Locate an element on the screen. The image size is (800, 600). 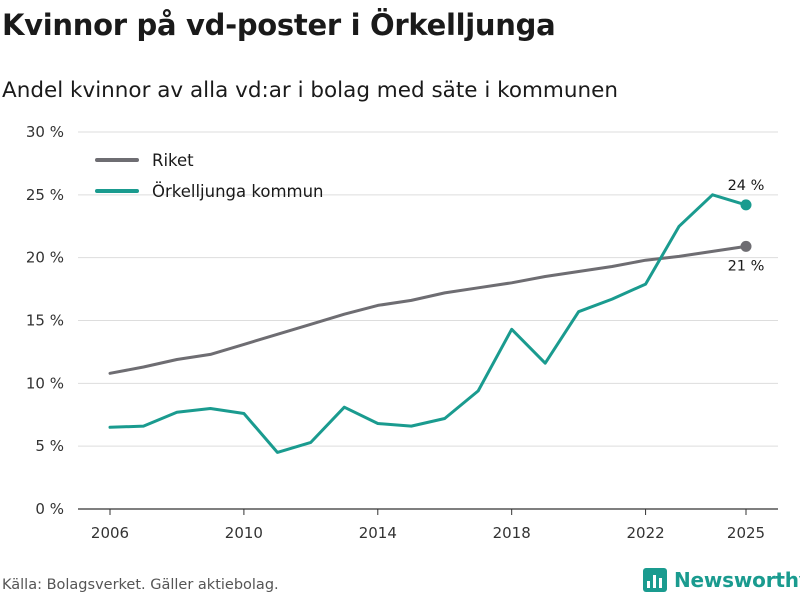
legend-label: Riket is located at coordinates (173, 160).